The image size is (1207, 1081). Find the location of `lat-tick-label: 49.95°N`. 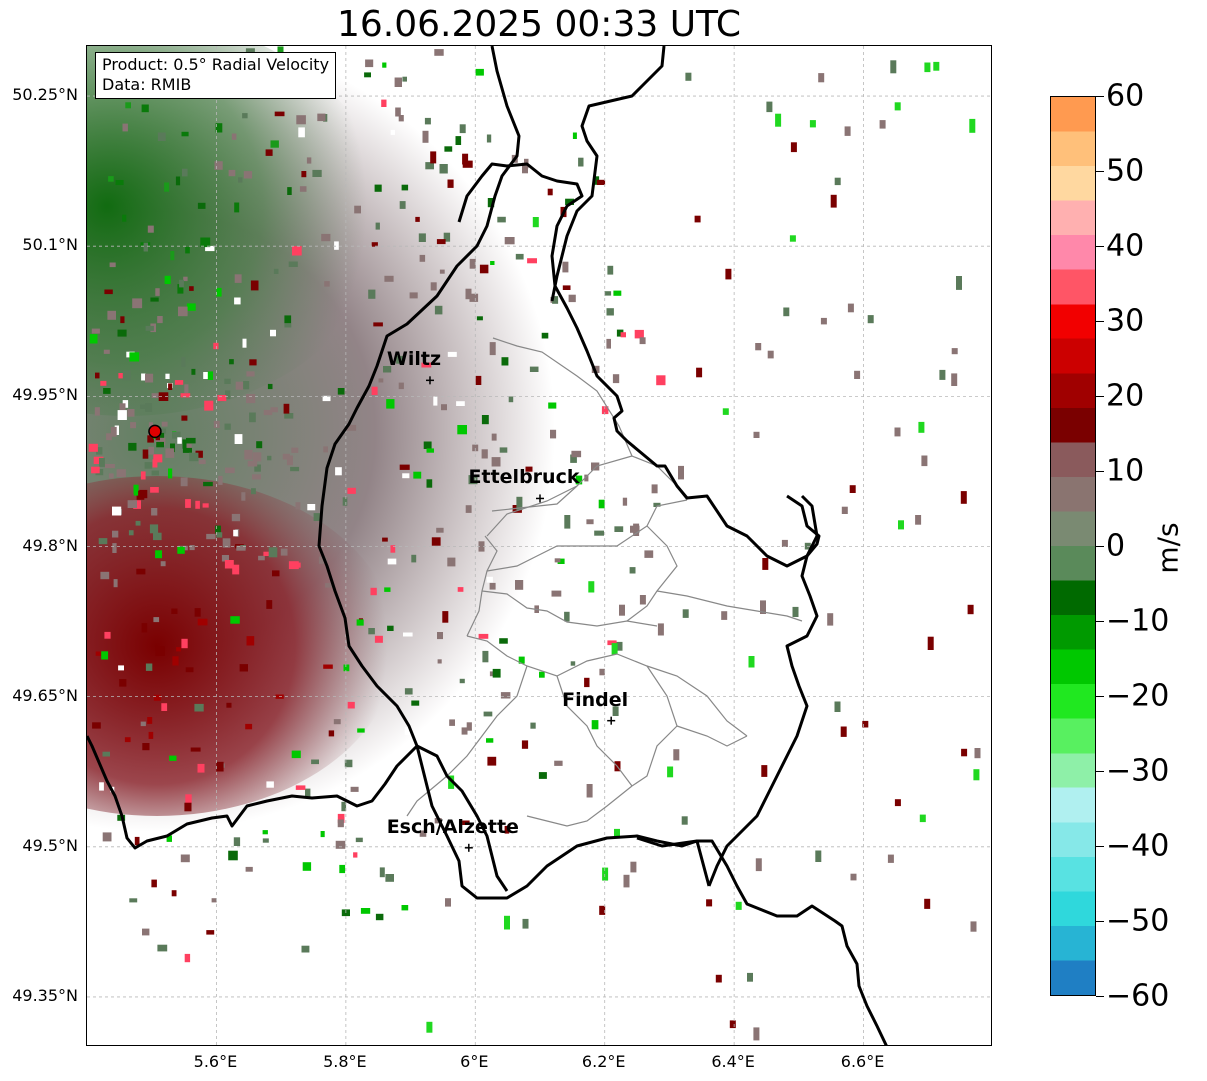

lat-tick-label: 49.95°N is located at coordinates (45, 395).